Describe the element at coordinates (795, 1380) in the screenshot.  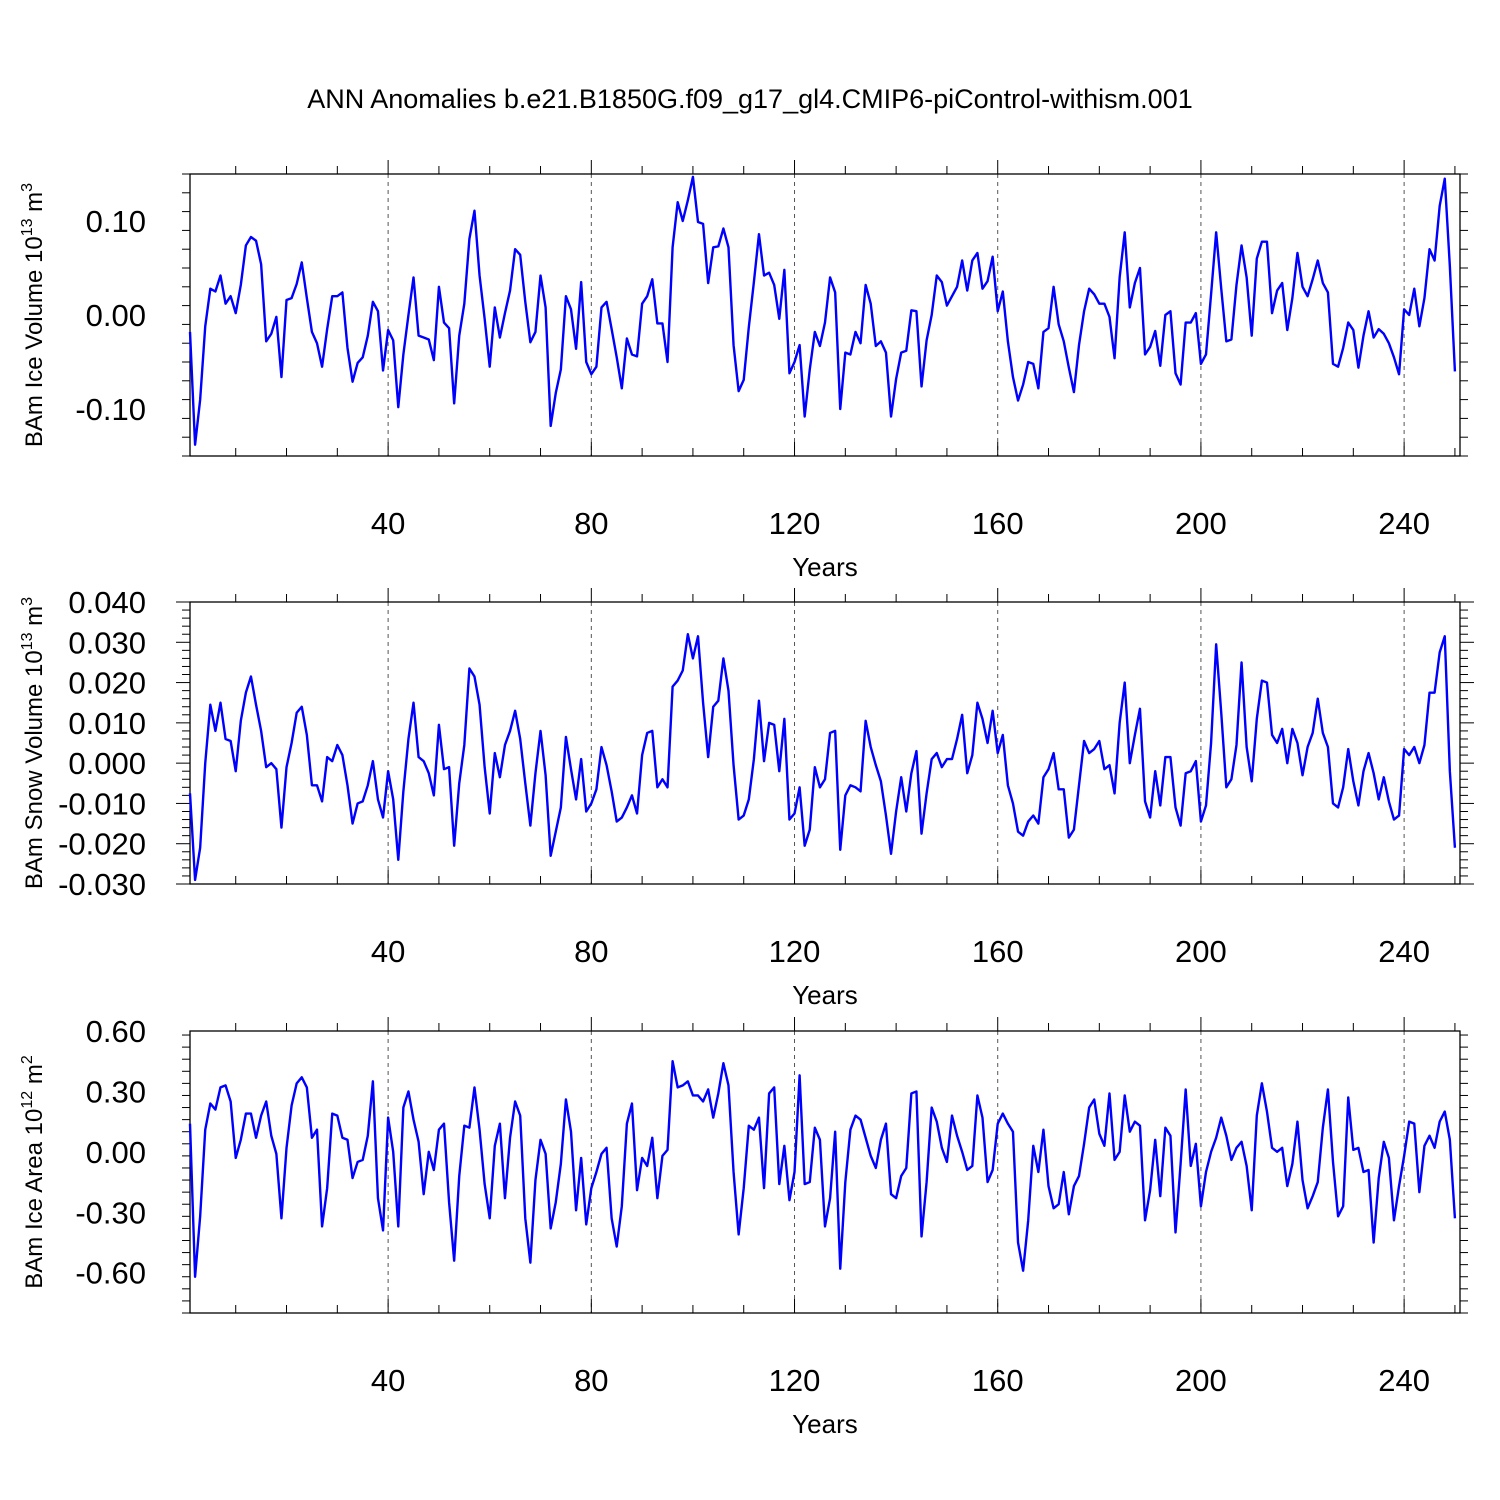
I see `ice-area-xtick-label: 120` at that location.